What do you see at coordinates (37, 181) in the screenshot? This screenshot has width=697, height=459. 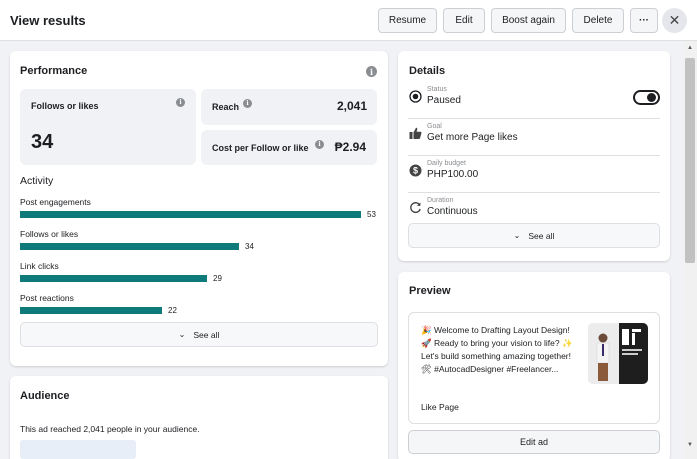 I see `activity-title: Activity` at bounding box center [37, 181].